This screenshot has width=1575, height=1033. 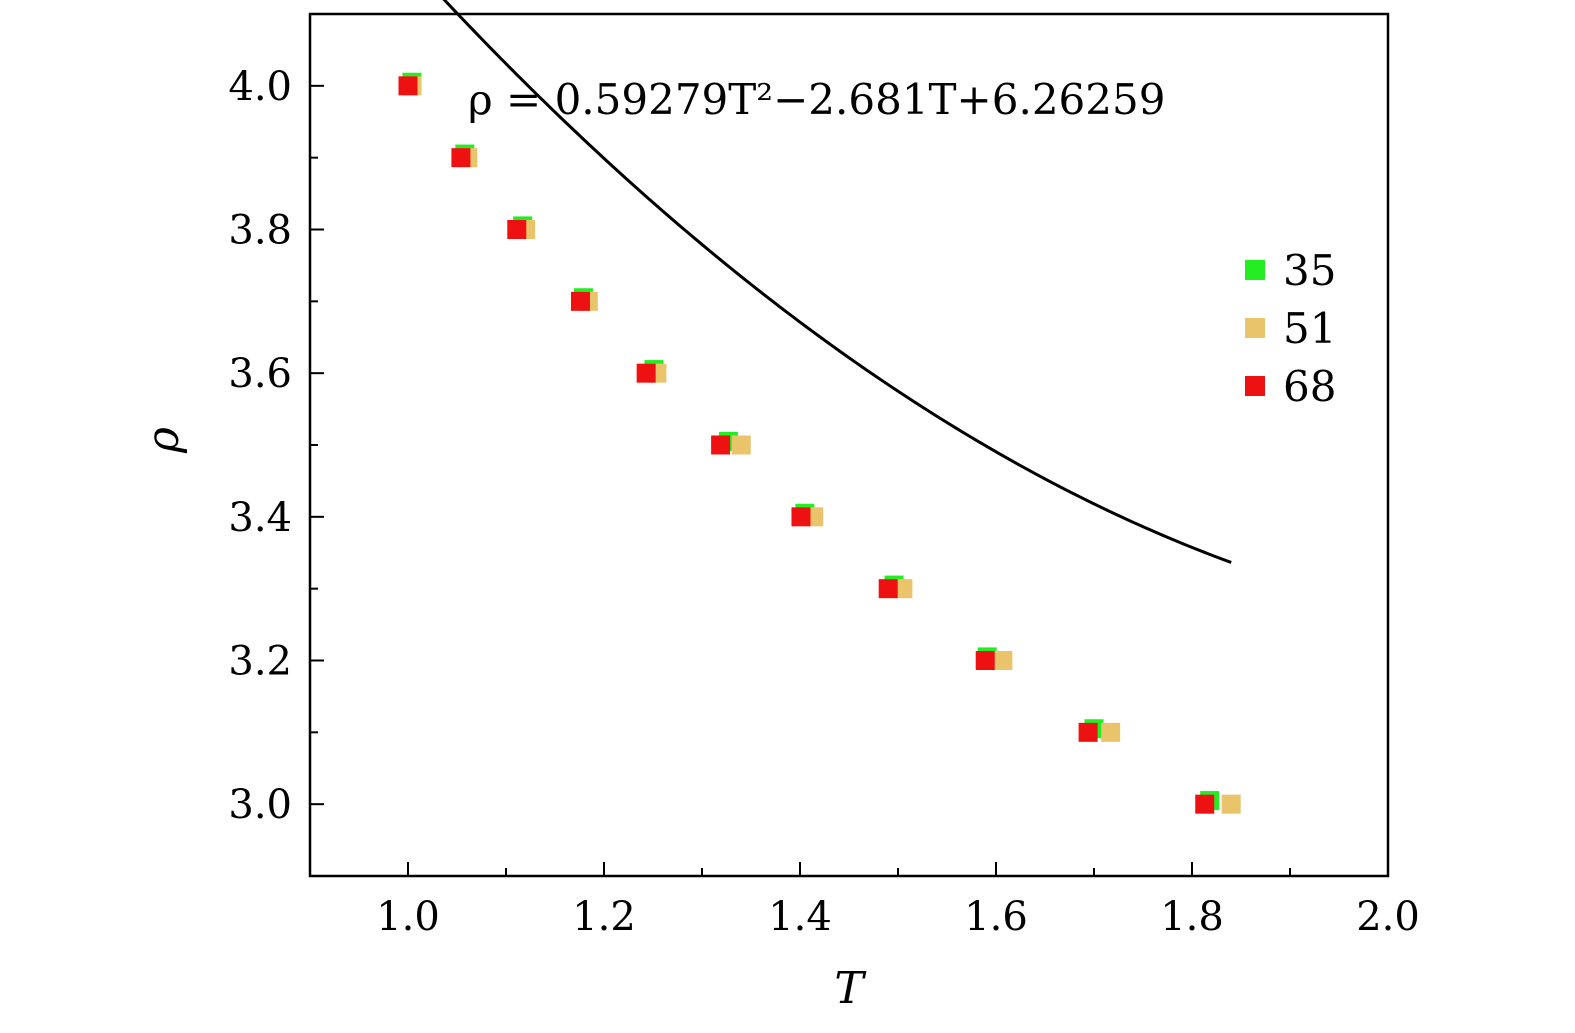 What do you see at coordinates (1388, 917) in the screenshot?
I see `x-tick-label: 2.0` at bounding box center [1388, 917].